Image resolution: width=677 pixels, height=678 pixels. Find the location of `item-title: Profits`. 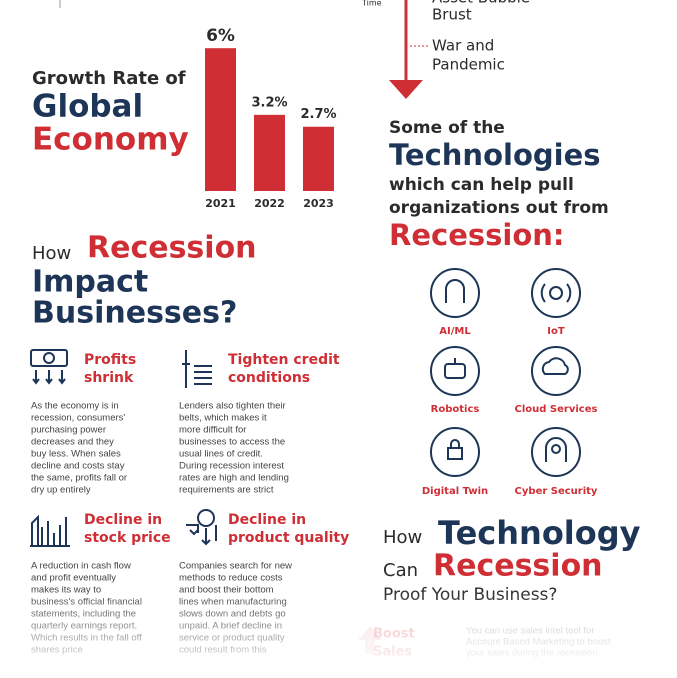

item-title: Profits is located at coordinates (110, 360).